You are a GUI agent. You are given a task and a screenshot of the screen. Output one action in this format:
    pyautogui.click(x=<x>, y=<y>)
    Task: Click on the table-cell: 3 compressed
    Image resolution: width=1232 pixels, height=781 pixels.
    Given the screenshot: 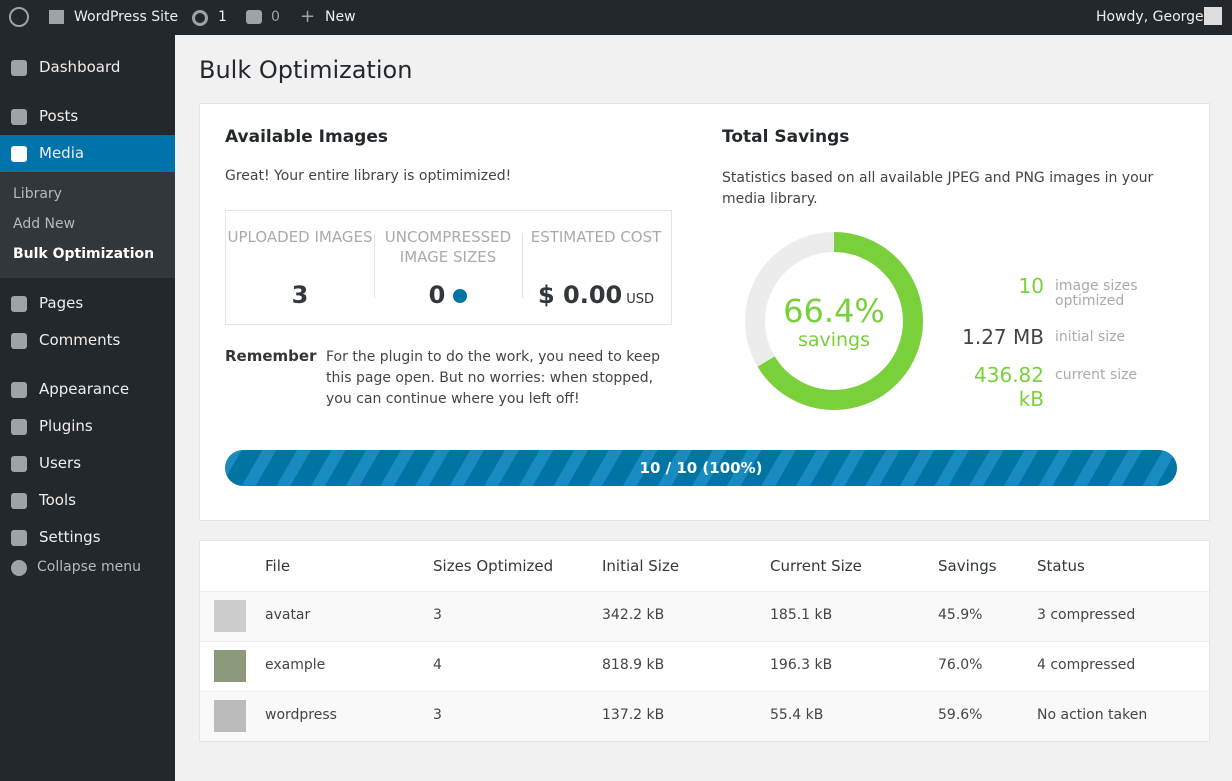 What is the action you would take?
    pyautogui.click(x=1086, y=615)
    